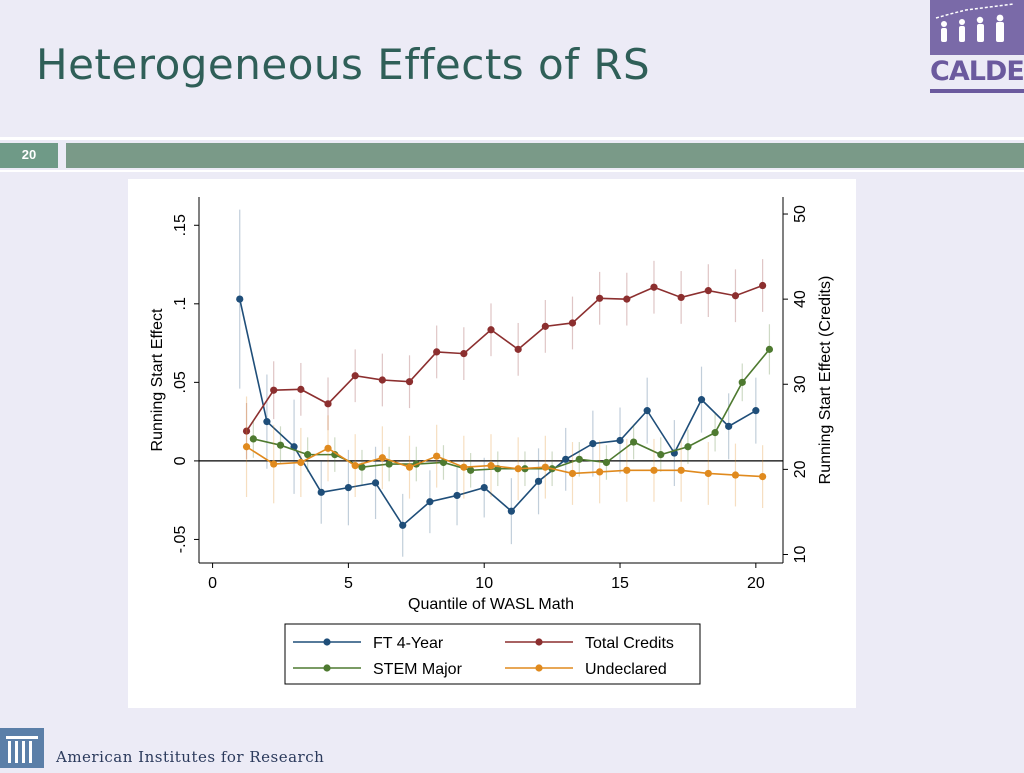  What do you see at coordinates (22, 748) in the screenshot?
I see `air-logo-icon` at bounding box center [22, 748].